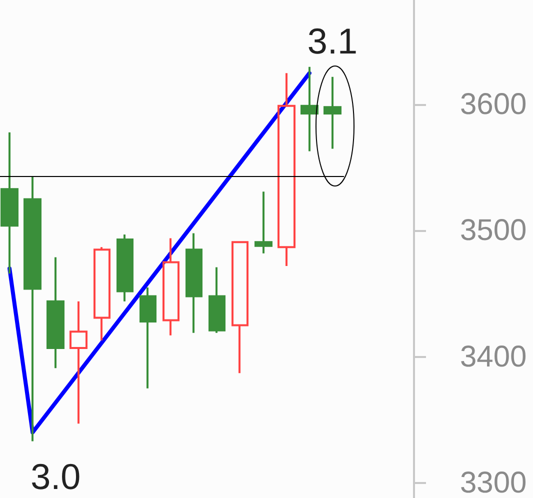 The image size is (533, 498). Describe the element at coordinates (332, 41) in the screenshot. I see `annotation: 3.1` at that location.